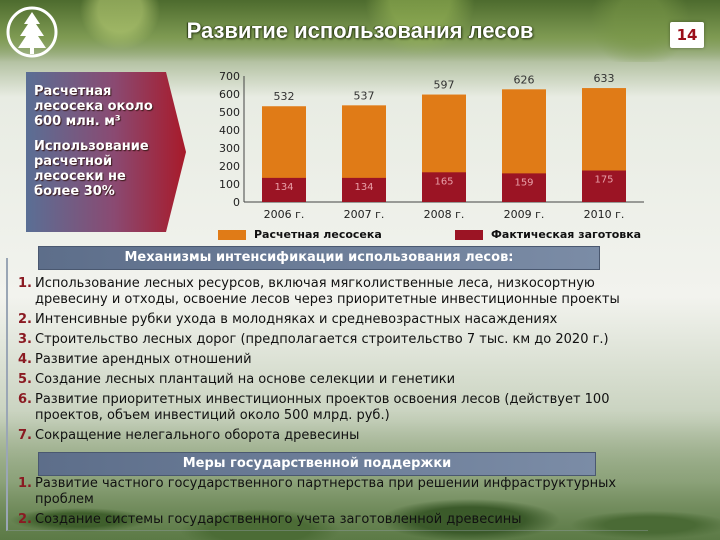  What do you see at coordinates (524, 214) in the screenshot?
I see `x-tick-label: 2009 г.` at bounding box center [524, 214].